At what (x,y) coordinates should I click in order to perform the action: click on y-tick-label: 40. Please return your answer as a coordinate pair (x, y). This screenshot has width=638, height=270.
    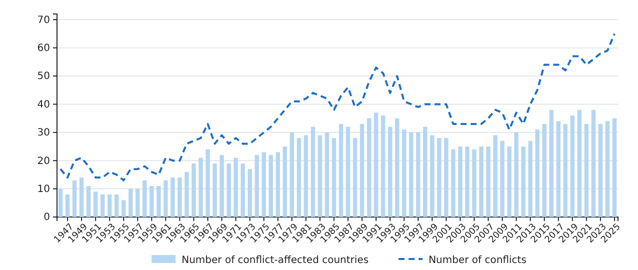
    Looking at the image, I should click on (43, 104).